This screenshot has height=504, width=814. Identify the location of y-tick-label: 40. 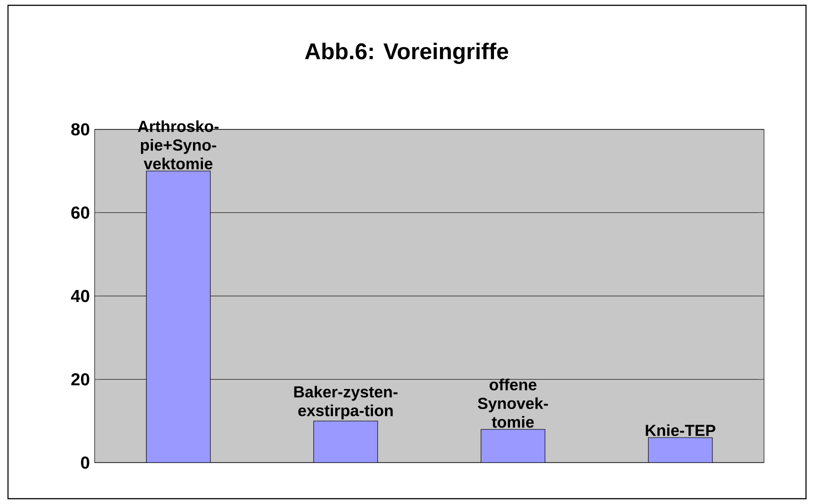
(80, 296).